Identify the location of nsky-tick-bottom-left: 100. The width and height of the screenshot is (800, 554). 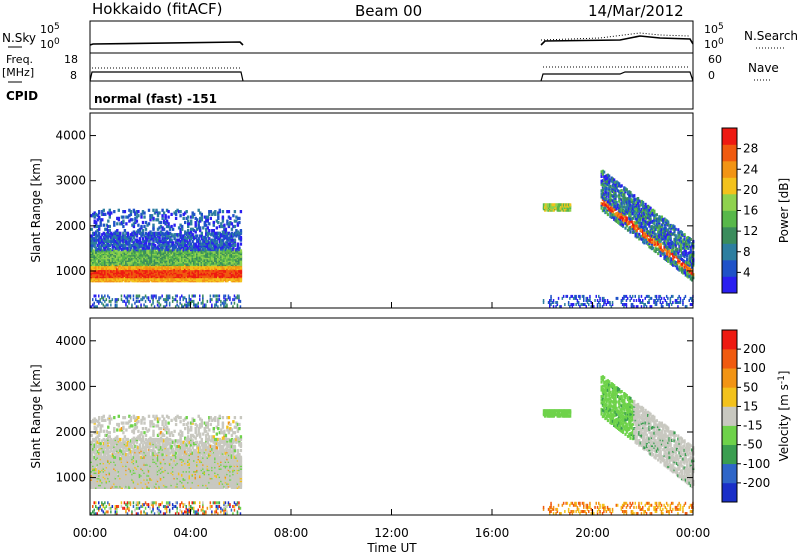
(50, 44).